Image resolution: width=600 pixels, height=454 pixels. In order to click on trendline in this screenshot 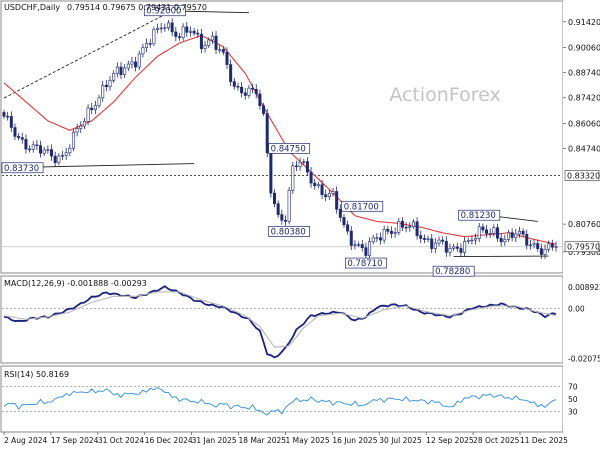, I will do `click(501, 256)`.